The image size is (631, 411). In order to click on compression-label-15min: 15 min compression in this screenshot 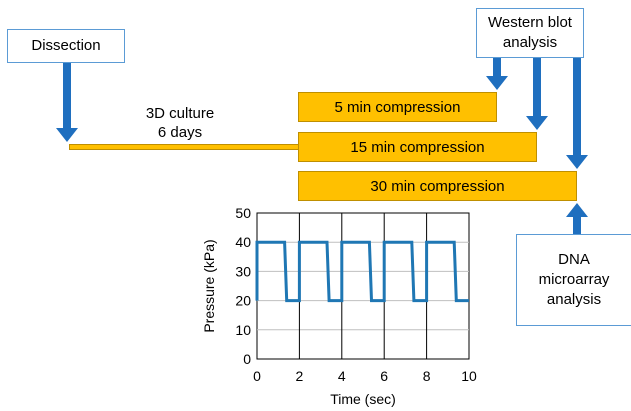, I will do `click(417, 147)`.